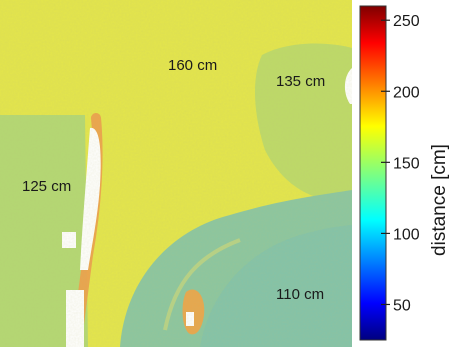 Image resolution: width=464 pixels, height=347 pixels. What do you see at coordinates (402, 305) in the screenshot?
I see `colorbar-tick-label: 50` at bounding box center [402, 305].